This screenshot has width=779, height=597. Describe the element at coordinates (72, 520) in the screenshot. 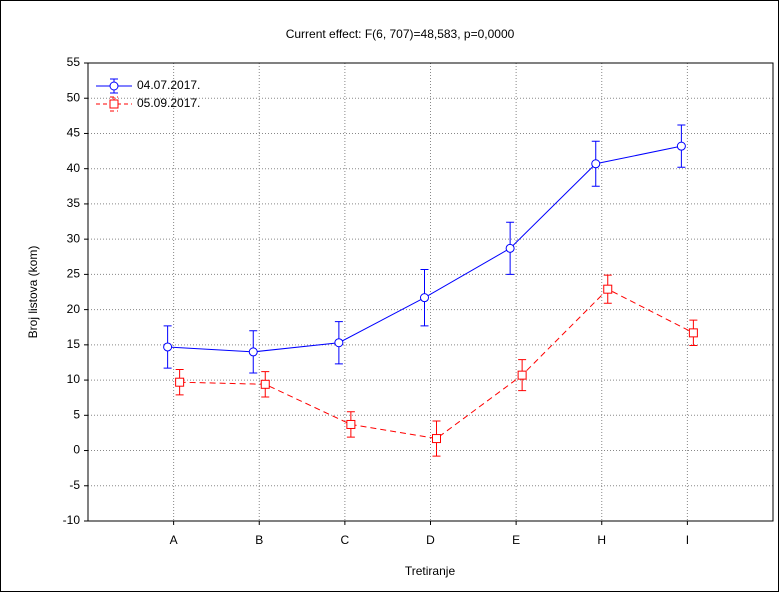

I see `y-tick-label: -10` at that location.